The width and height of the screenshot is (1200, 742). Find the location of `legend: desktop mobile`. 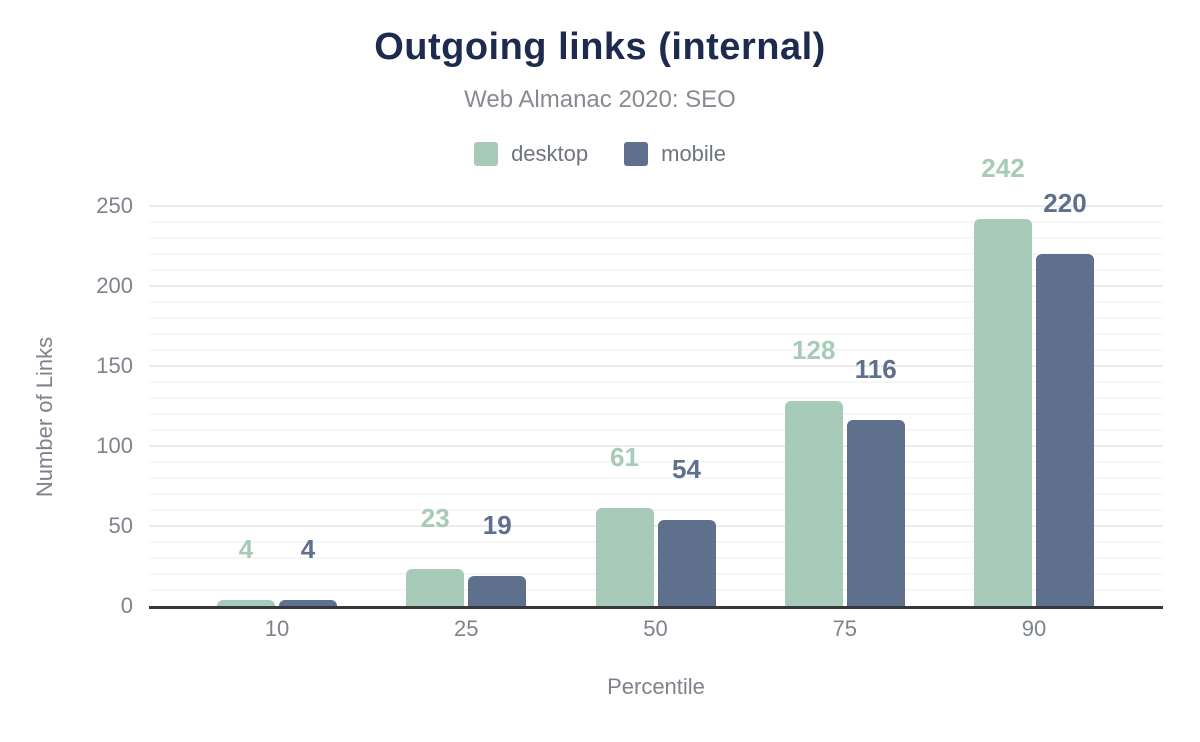

legend: desktop mobile is located at coordinates (600, 154).